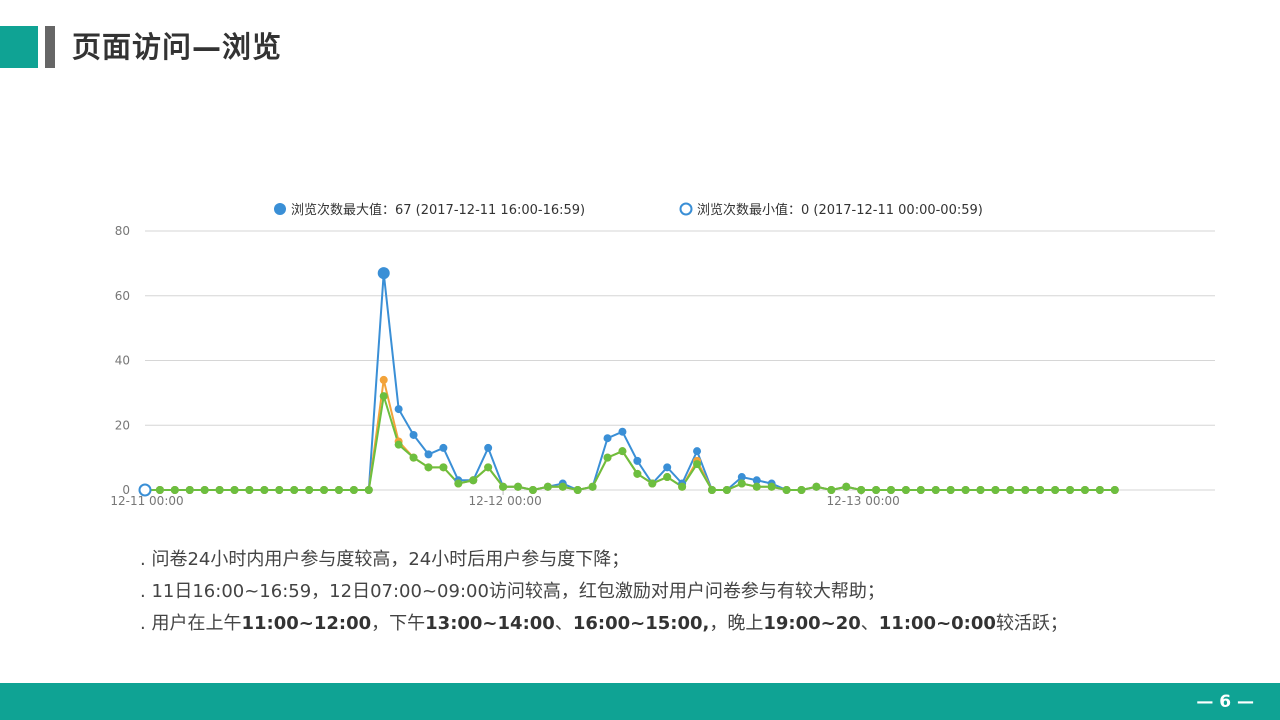 This screenshot has width=1280, height=720. I want to click on y-tick-label: 80, so click(122, 231).